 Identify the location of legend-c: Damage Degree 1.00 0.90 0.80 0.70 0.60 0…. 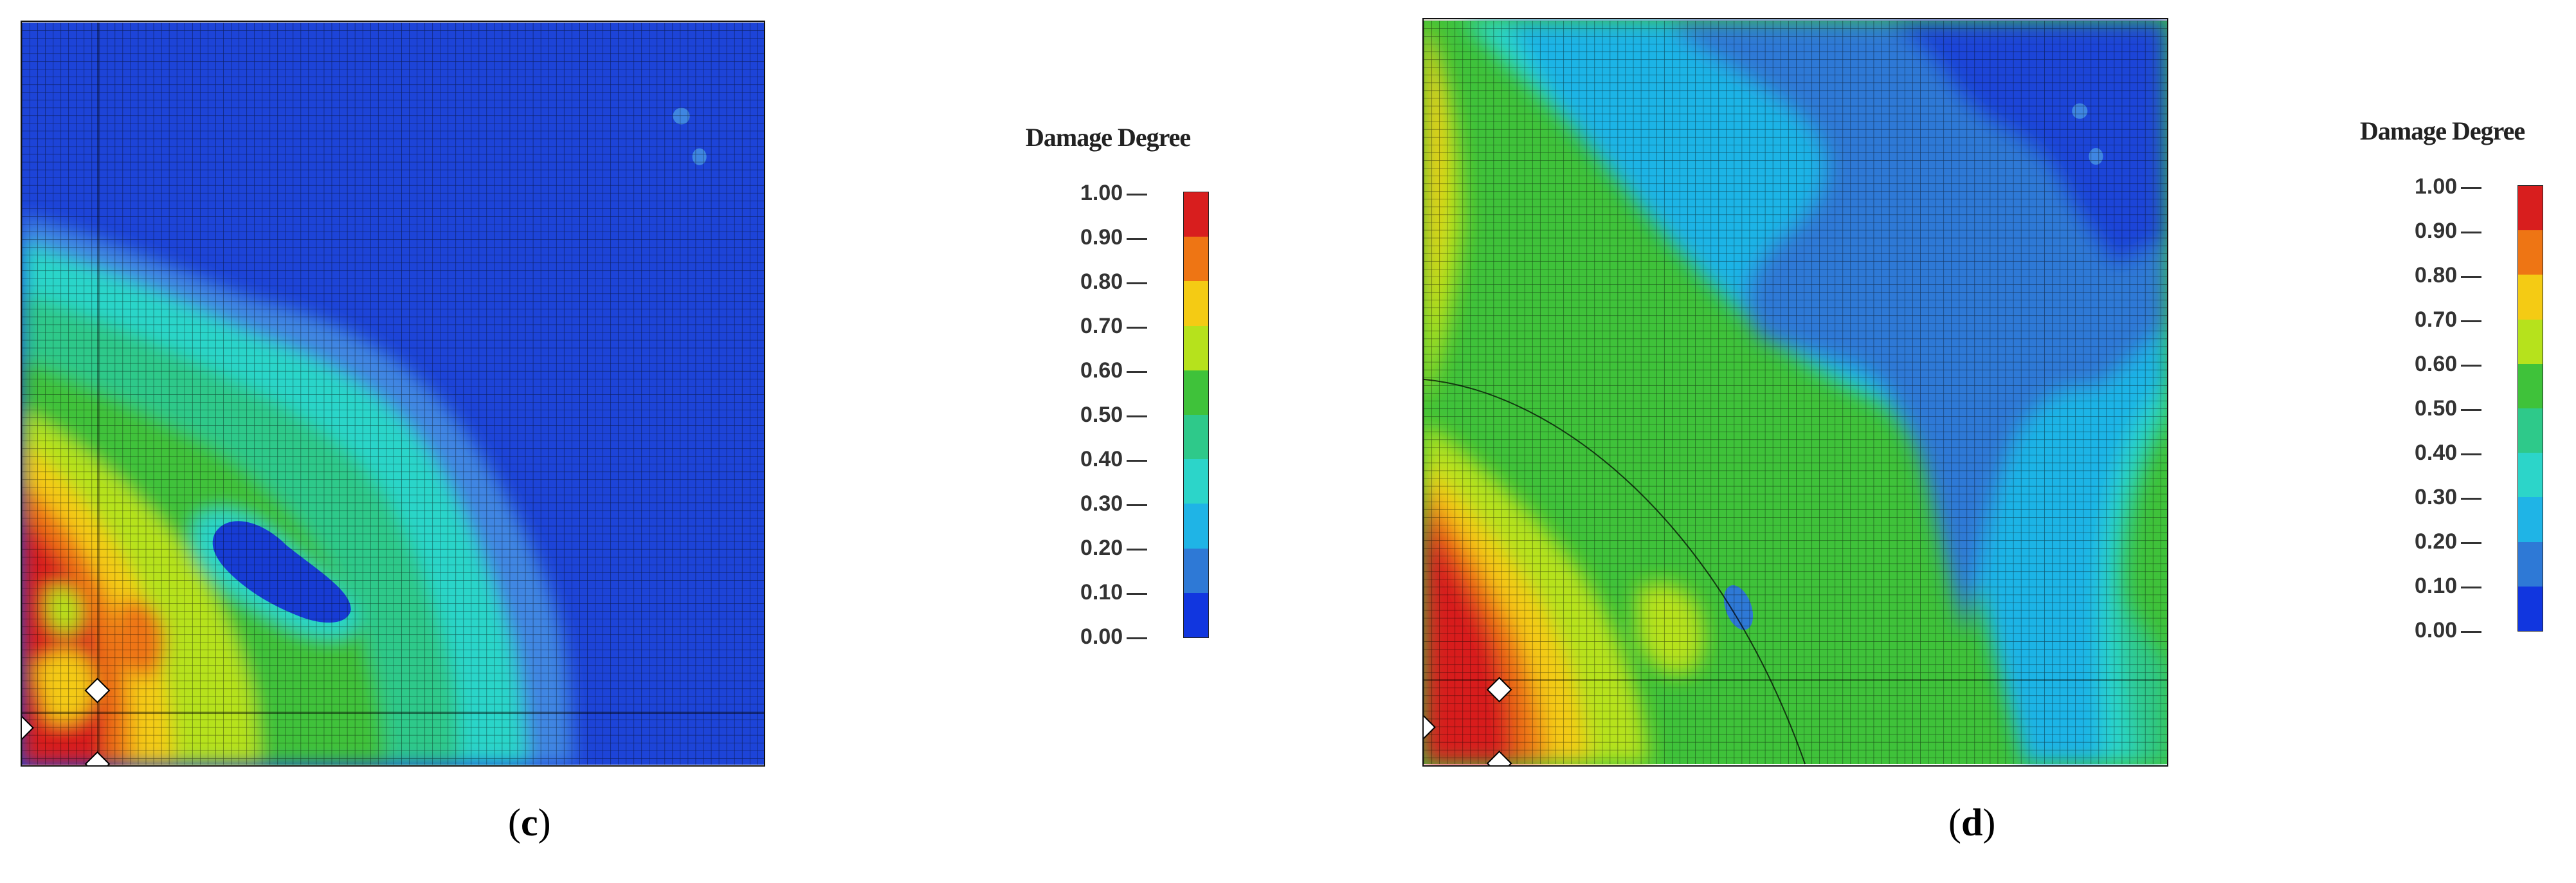
(1132, 392).